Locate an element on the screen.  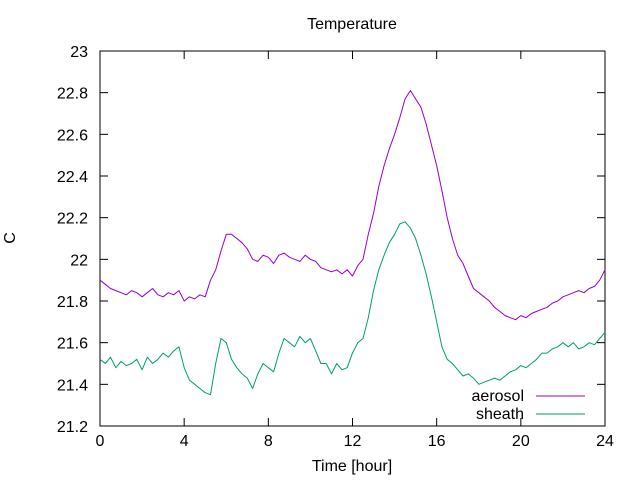
y-tick-label: 21.2 is located at coordinates (72, 427).